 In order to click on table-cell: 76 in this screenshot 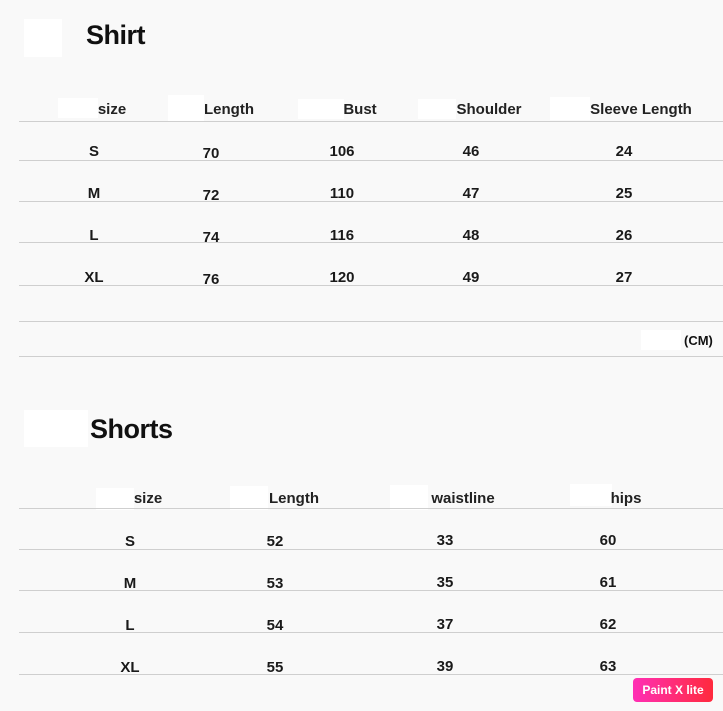, I will do `click(211, 279)`.